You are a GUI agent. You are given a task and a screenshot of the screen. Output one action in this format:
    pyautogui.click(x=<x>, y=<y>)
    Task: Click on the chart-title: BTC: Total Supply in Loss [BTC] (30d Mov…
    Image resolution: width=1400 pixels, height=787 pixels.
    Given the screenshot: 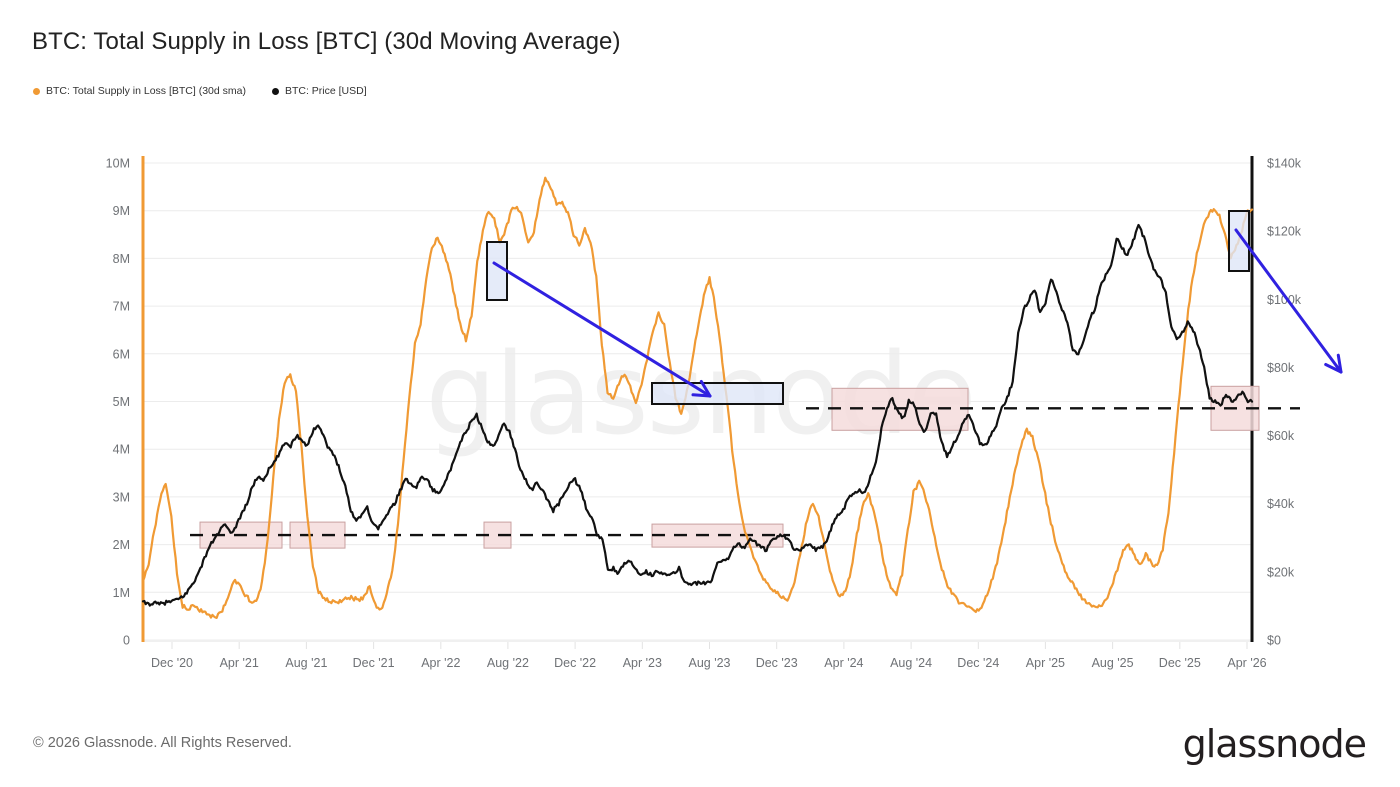 What is the action you would take?
    pyautogui.click(x=326, y=41)
    